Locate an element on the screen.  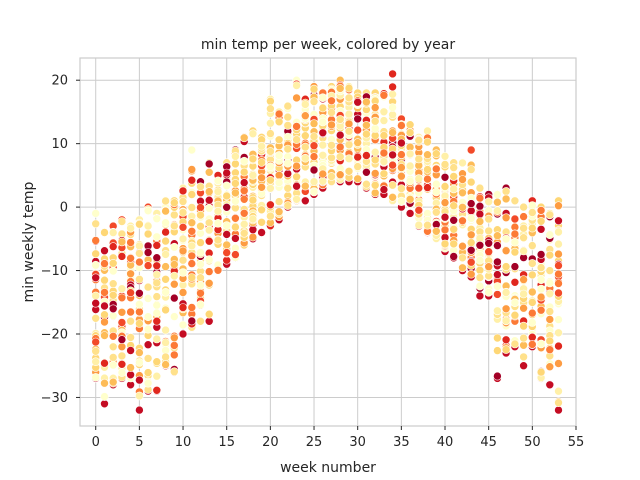
x-tick-label: 40 is located at coordinates (445, 442).